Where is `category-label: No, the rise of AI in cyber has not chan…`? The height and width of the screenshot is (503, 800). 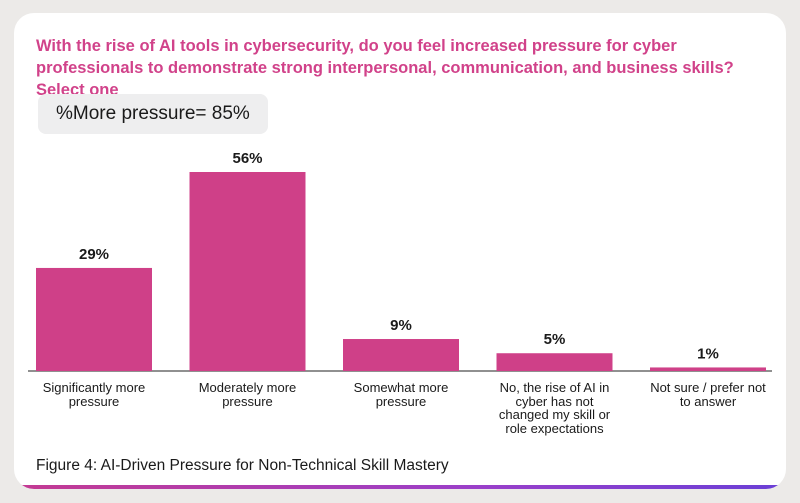 category-label: No, the rise of AI in cyber has not chan… is located at coordinates (554, 408).